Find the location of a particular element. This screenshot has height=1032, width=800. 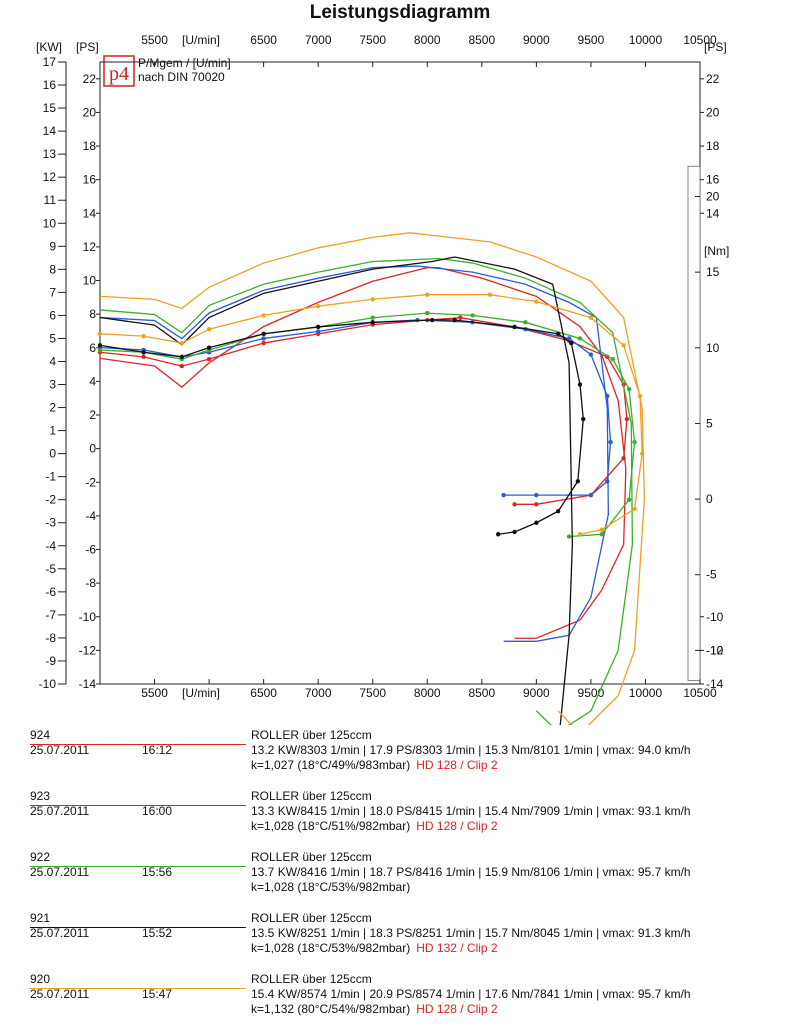

header-note-line1: P/Mgem / [U/min] is located at coordinates (184, 63).